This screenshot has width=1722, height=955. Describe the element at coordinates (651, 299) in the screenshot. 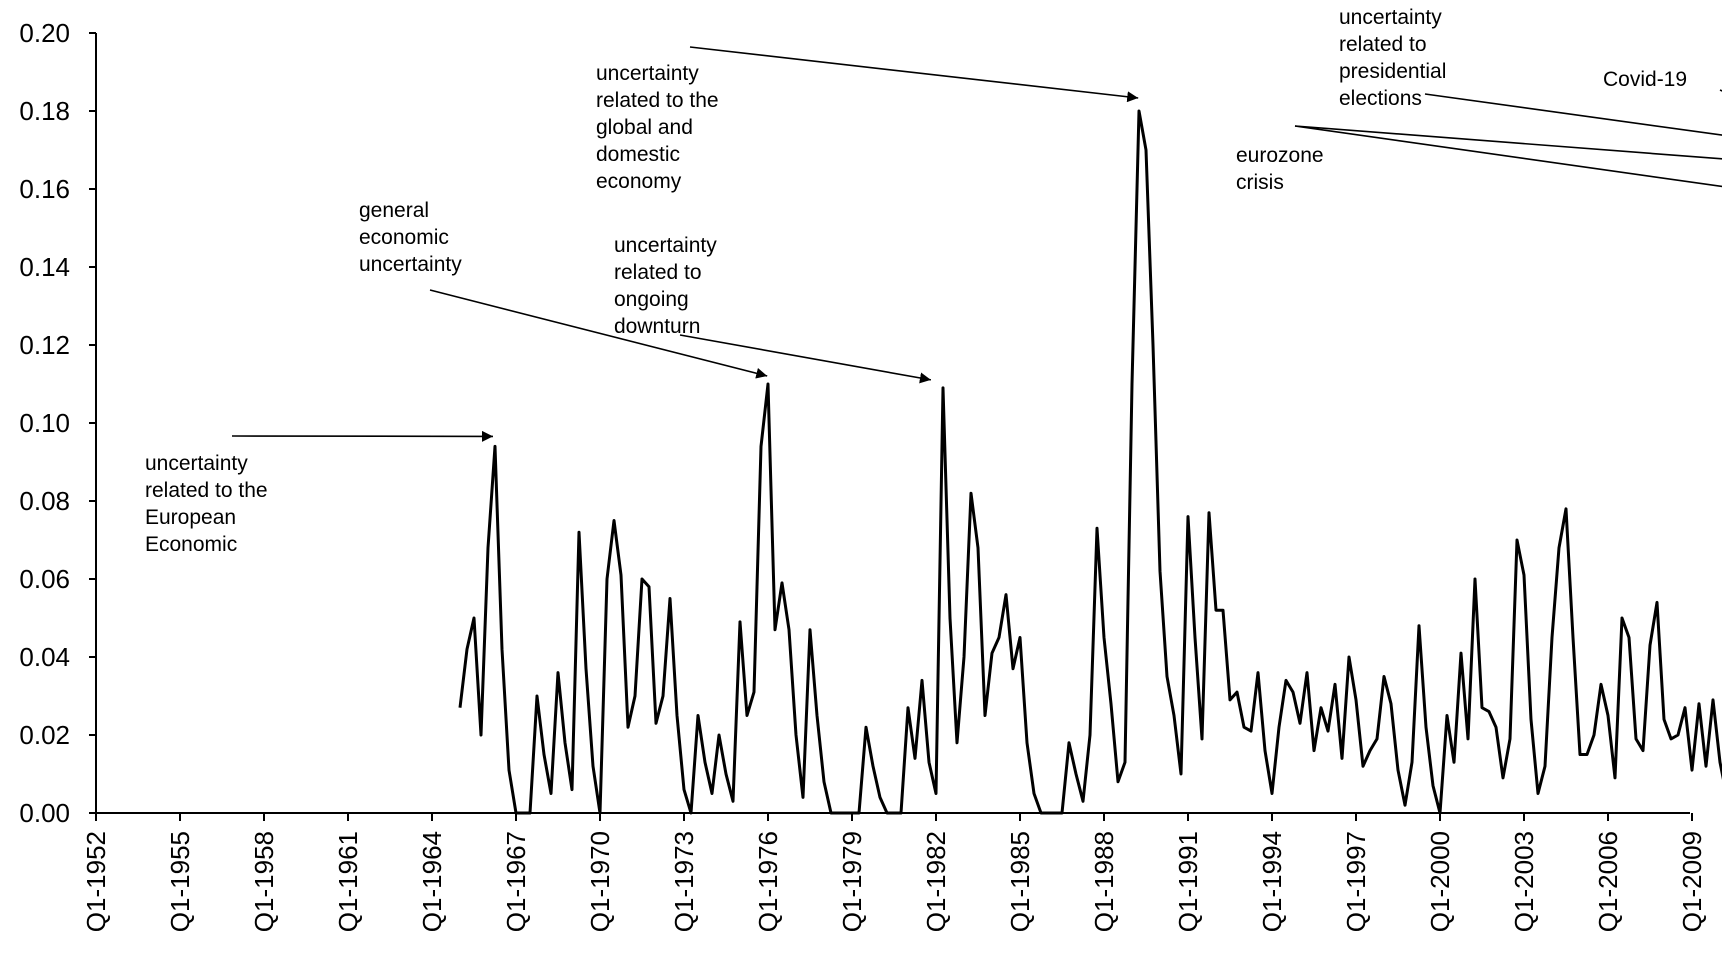

I see `annotation-text: ongoing` at that location.